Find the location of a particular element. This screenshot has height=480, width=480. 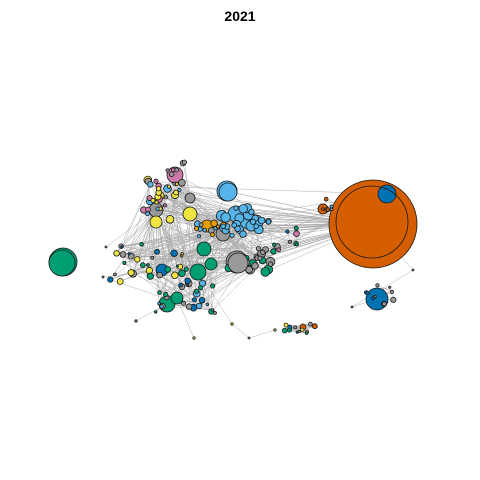

node-blue-top is located at coordinates (387, 194).